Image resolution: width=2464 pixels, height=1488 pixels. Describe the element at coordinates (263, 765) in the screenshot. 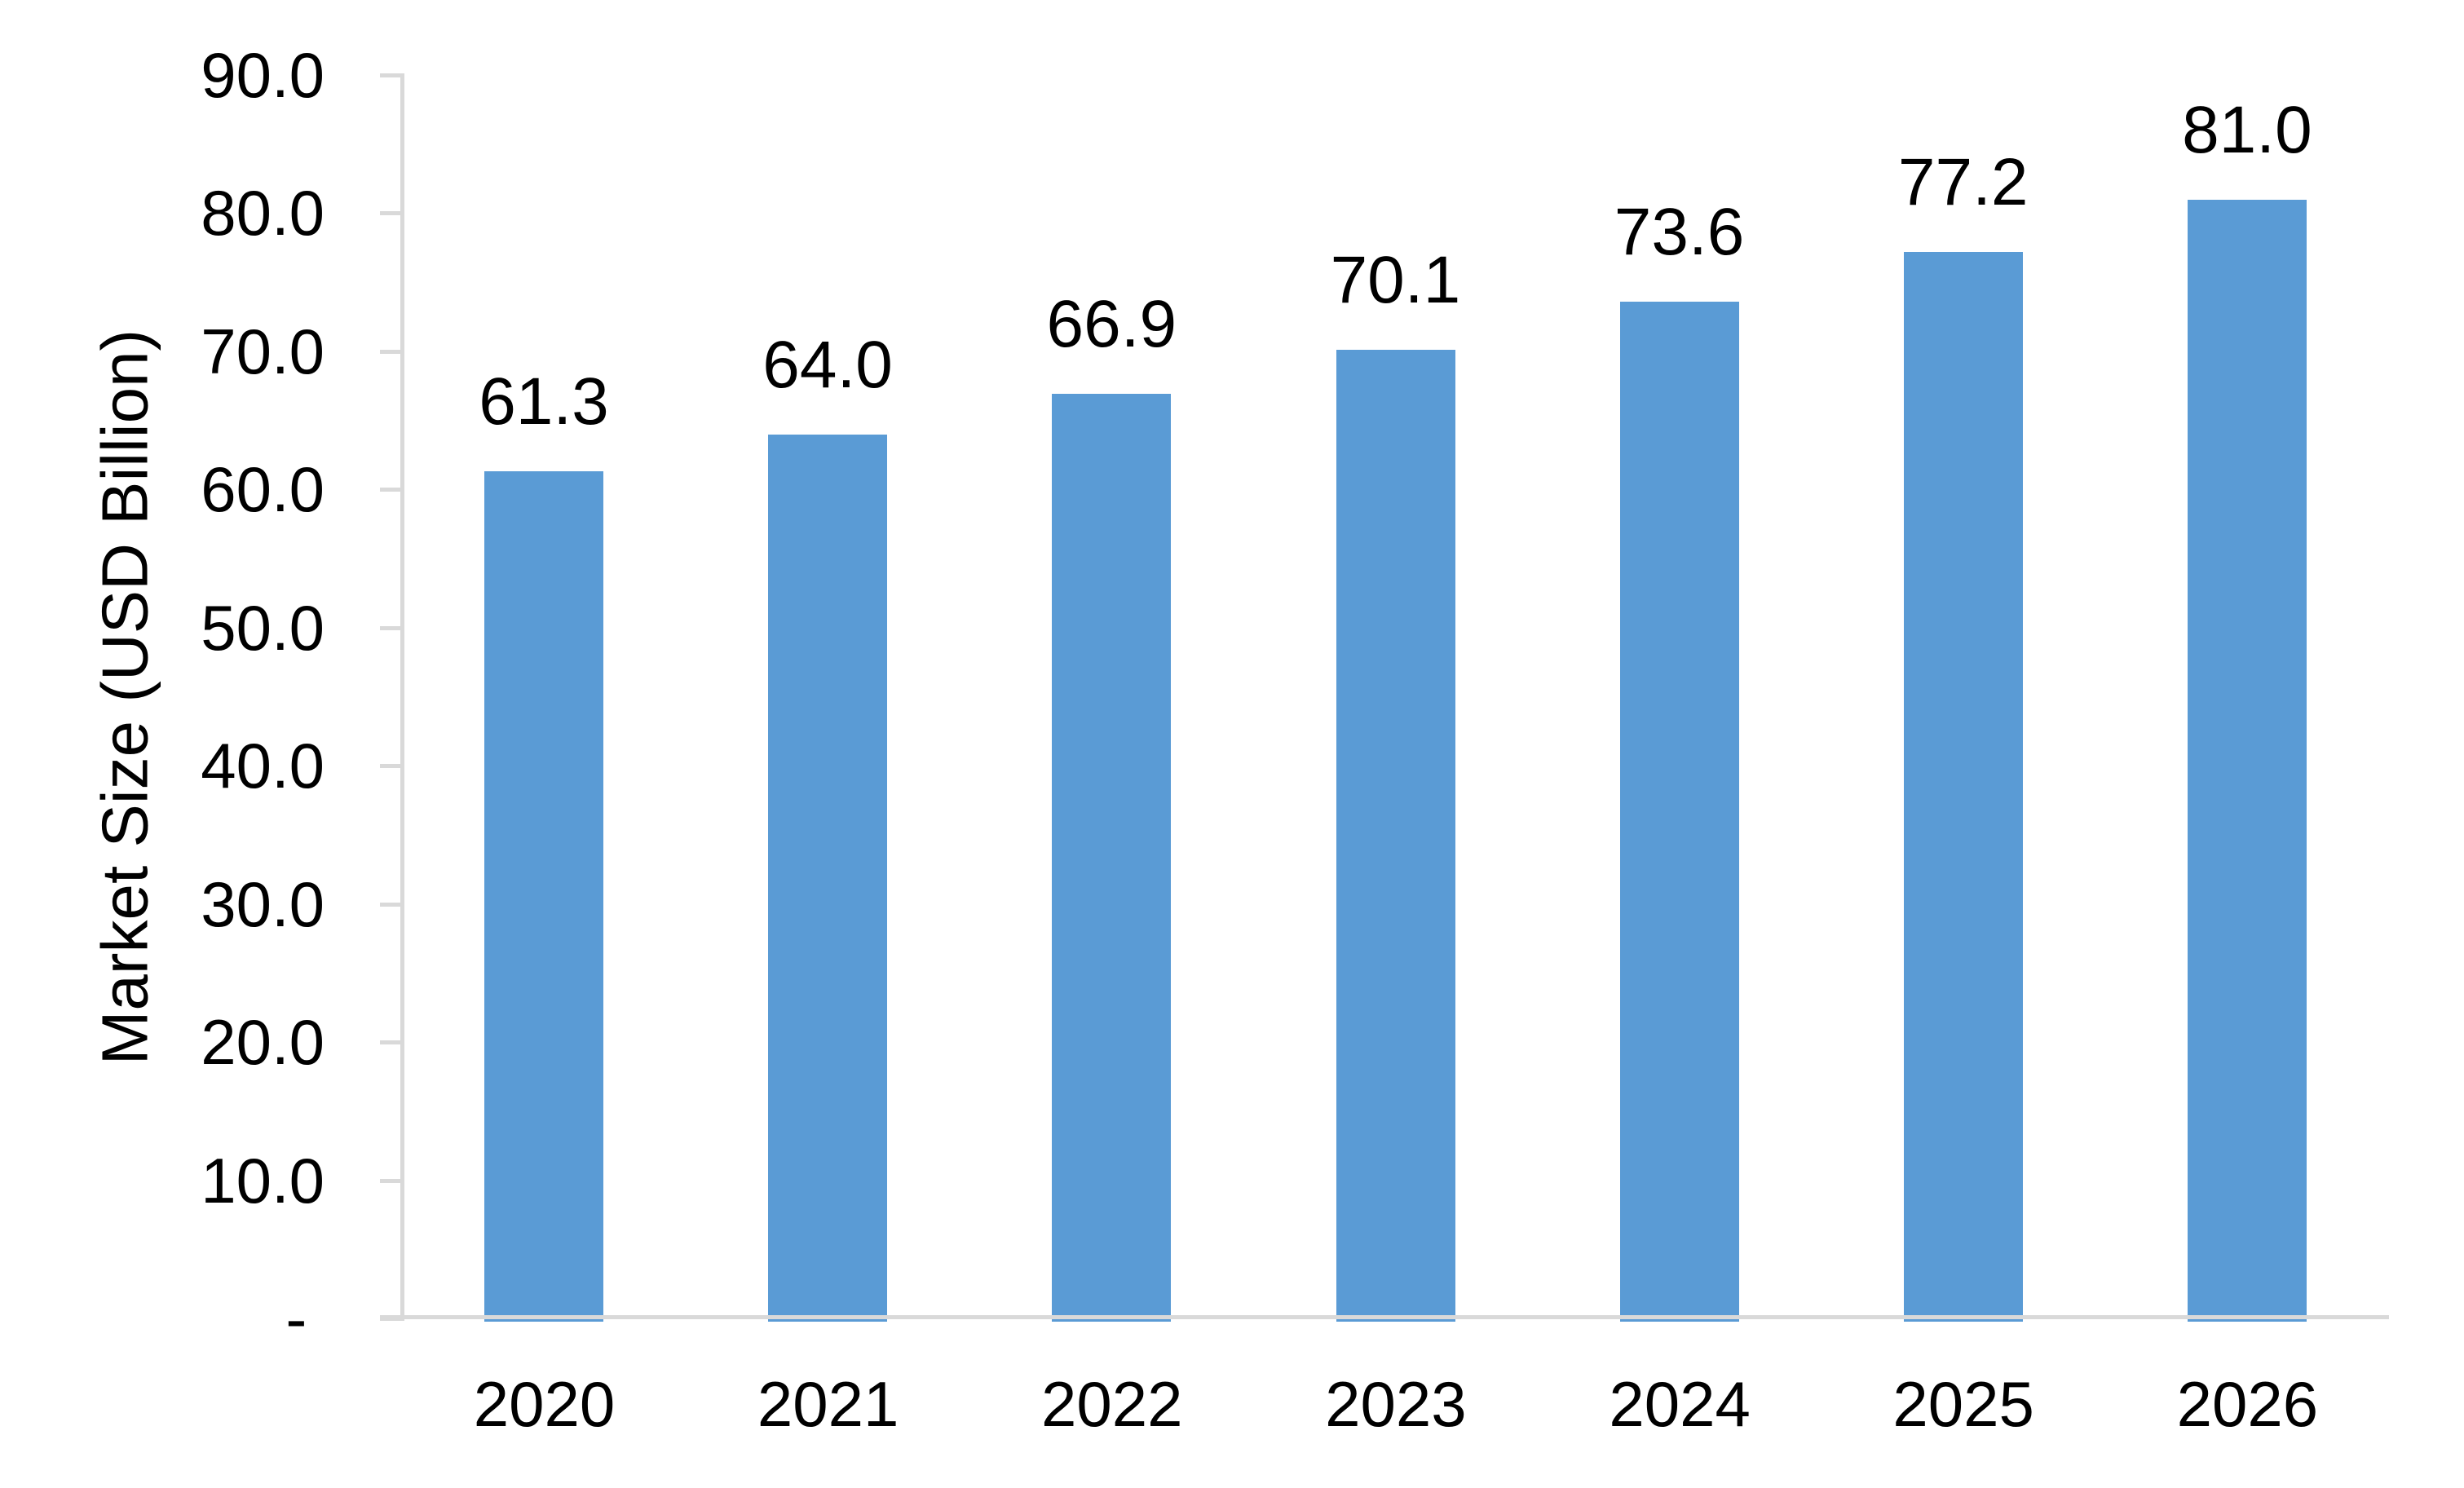

I see `y-axis-tick-label: 40.0` at that location.